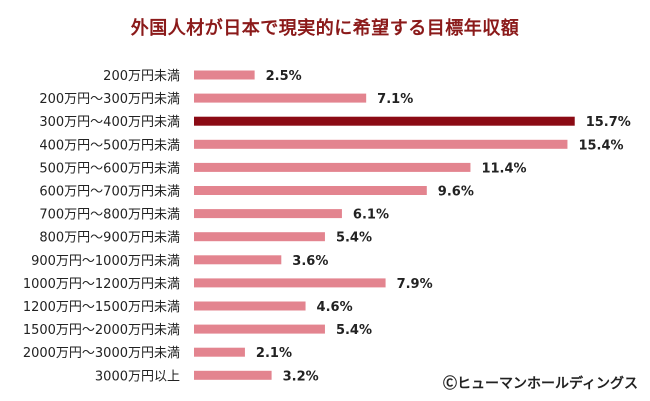 Image resolution: width=650 pixels, height=401 pixels. What do you see at coordinates (371, 215) in the screenshot?
I see `value-label: 6.1%` at bounding box center [371, 215].